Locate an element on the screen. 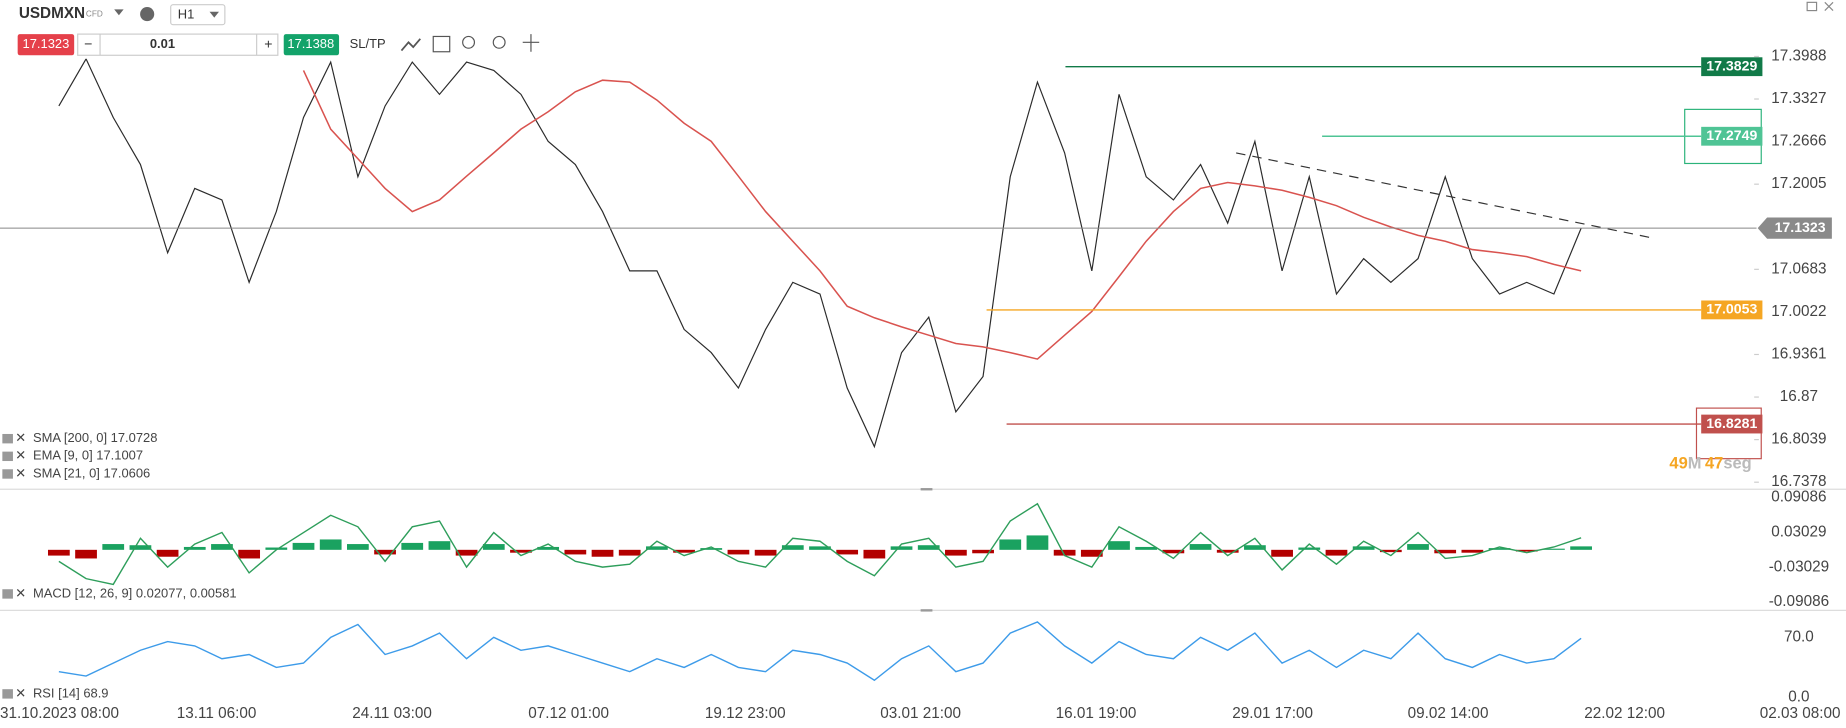 The width and height of the screenshot is (1846, 728). candle-tool is located at coordinates (441, 44).